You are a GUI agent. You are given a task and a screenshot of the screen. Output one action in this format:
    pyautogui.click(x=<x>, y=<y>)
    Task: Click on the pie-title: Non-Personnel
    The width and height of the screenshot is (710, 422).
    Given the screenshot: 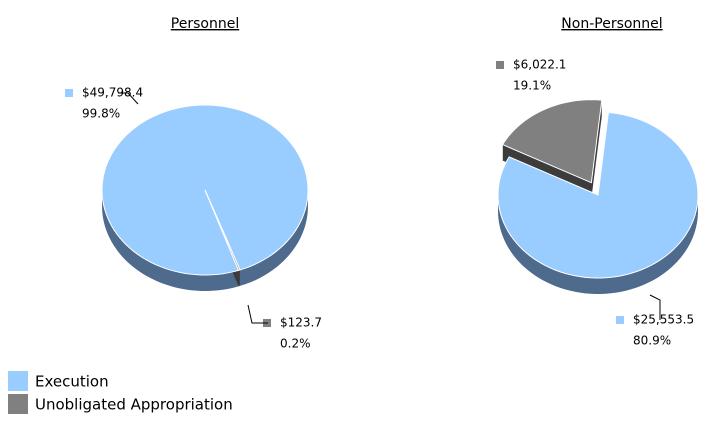 What is the action you would take?
    pyautogui.click(x=611, y=24)
    